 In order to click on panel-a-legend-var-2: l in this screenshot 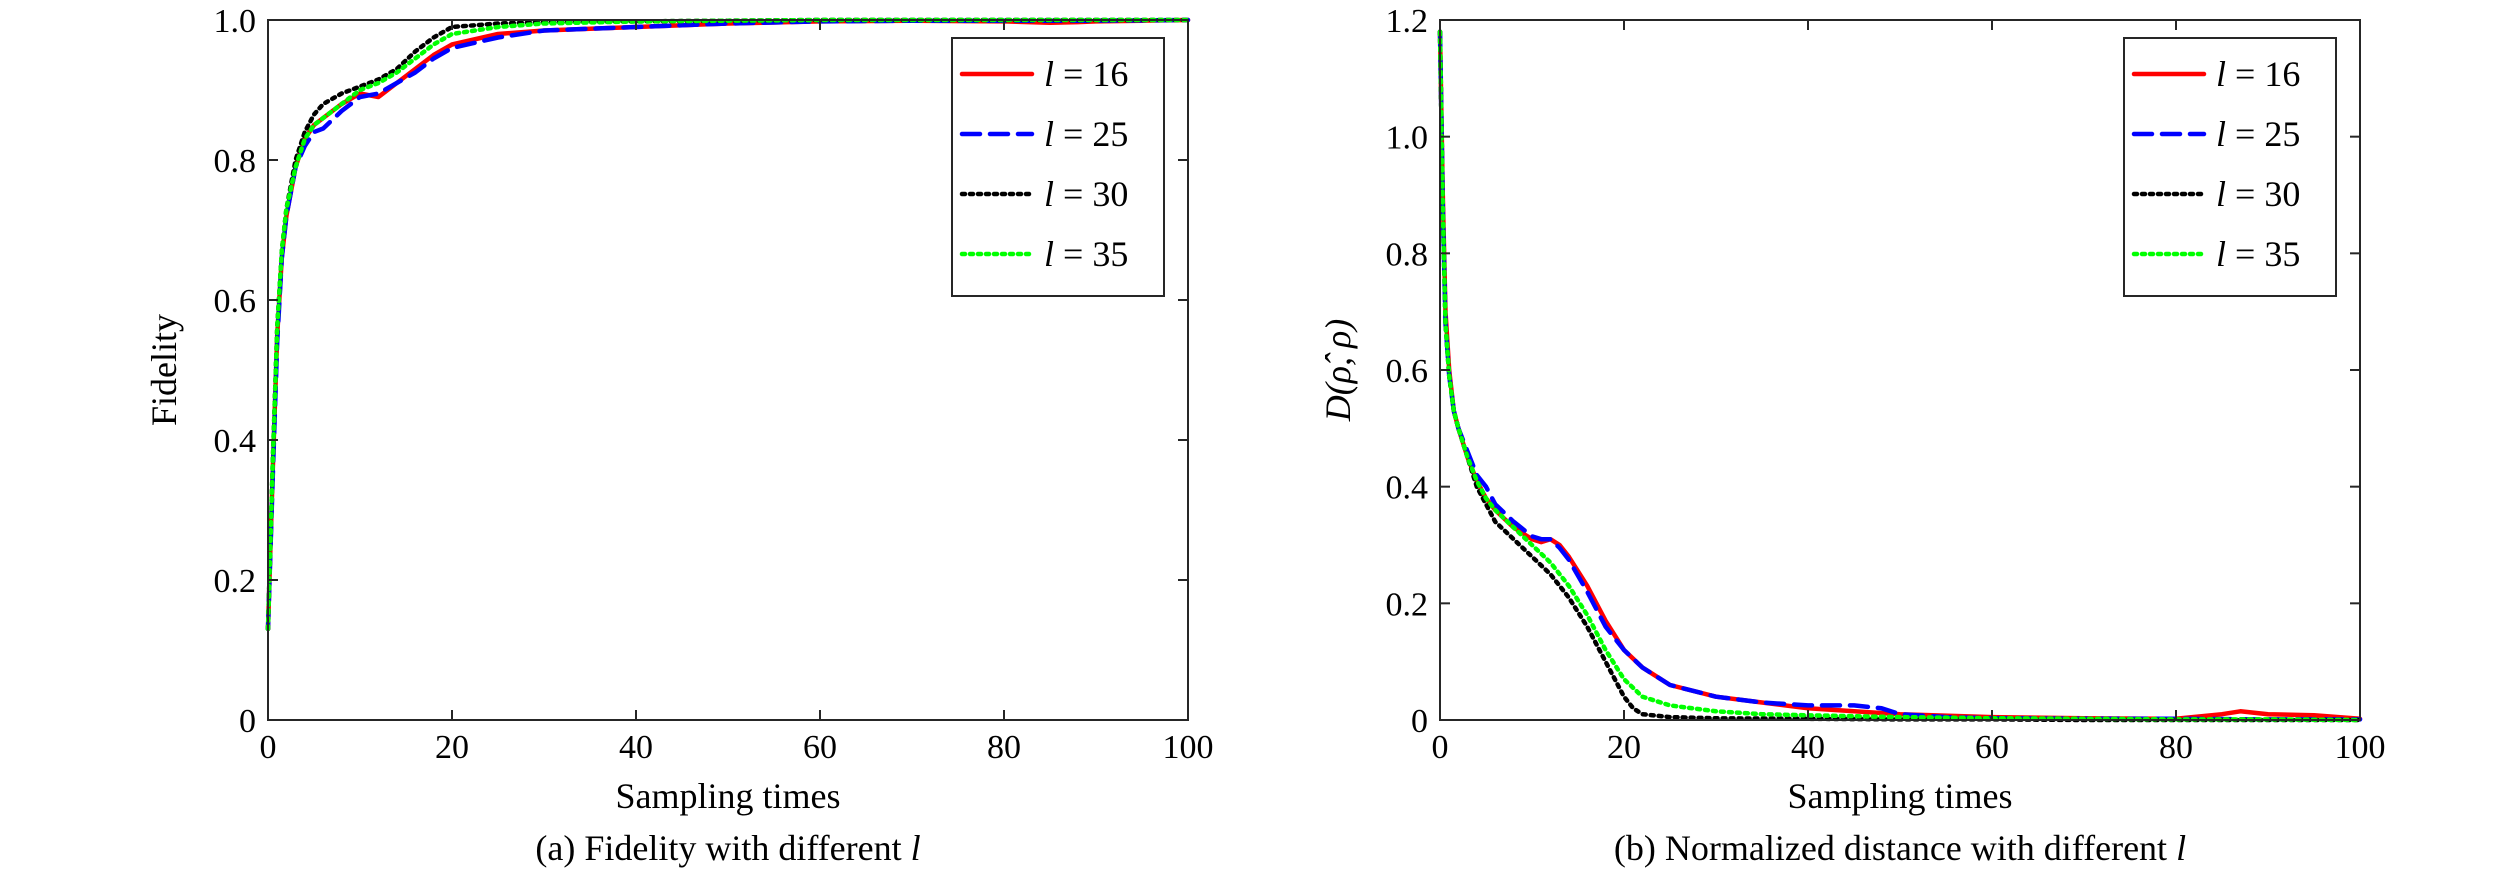, I will do `click(1049, 194)`.